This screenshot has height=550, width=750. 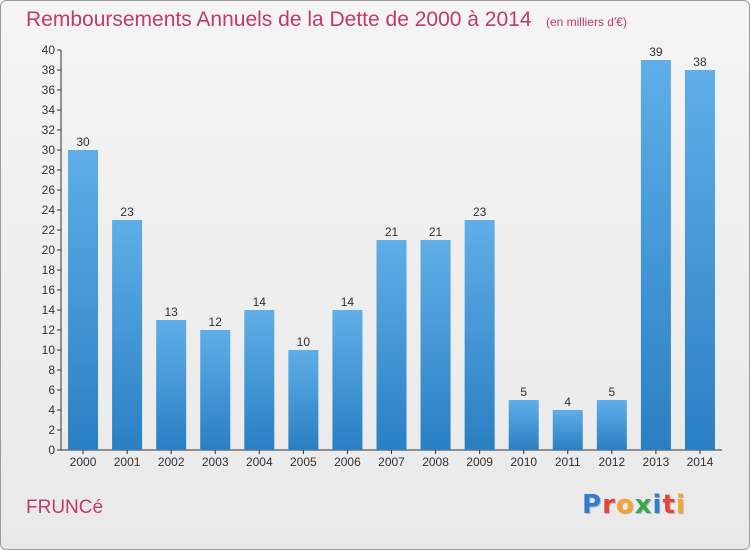 What do you see at coordinates (127, 335) in the screenshot?
I see `bar-2001` at bounding box center [127, 335].